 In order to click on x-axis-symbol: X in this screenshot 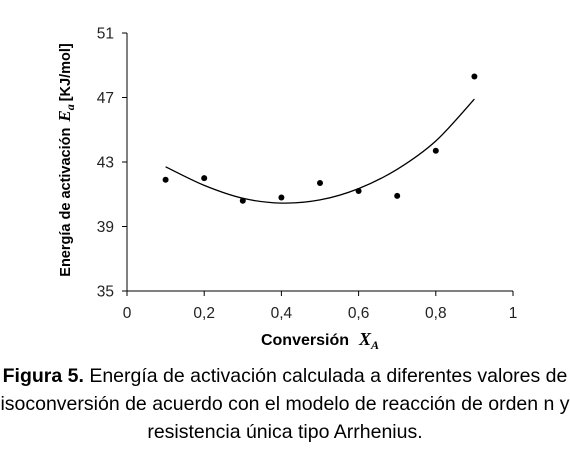, I will do `click(365, 339)`.